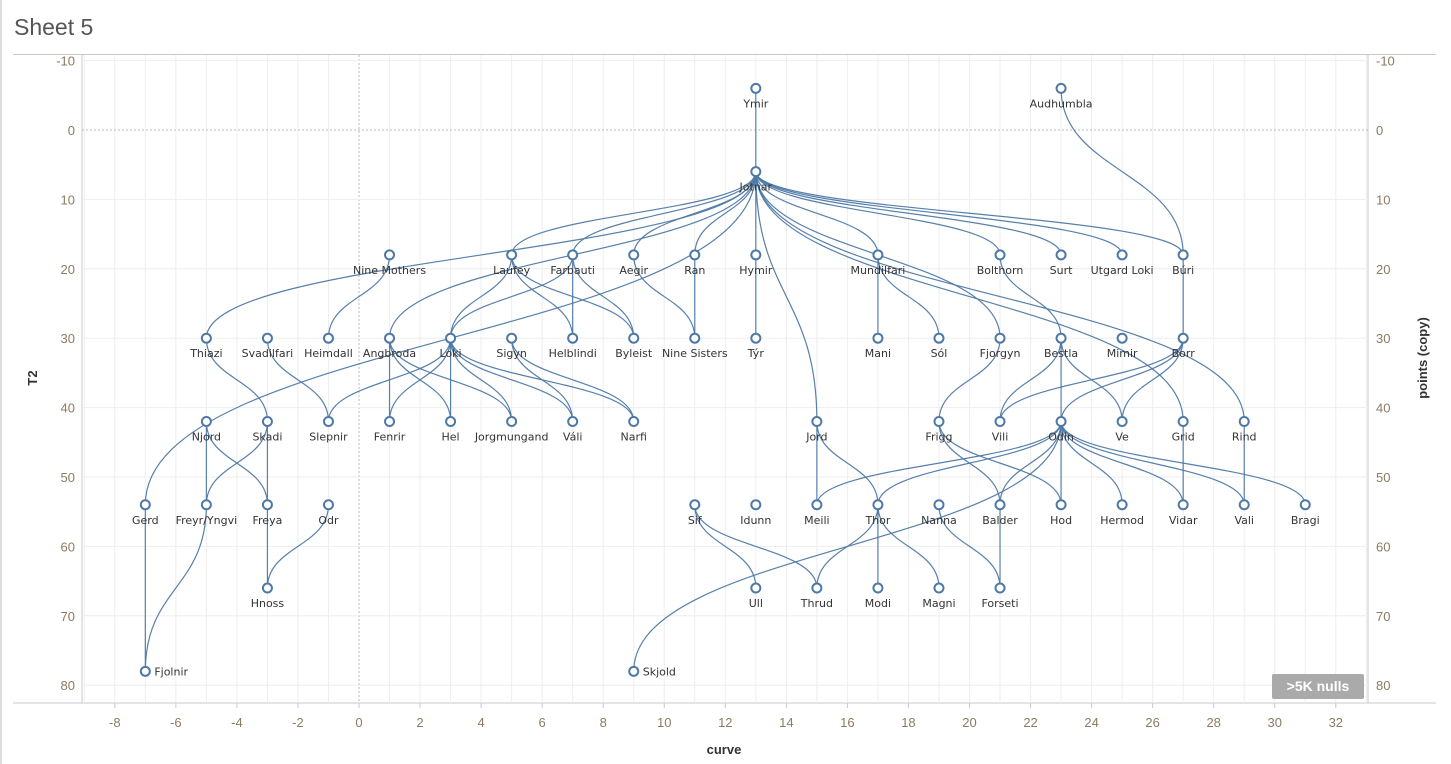  I want to click on node-label: Ve, so click(1122, 436).